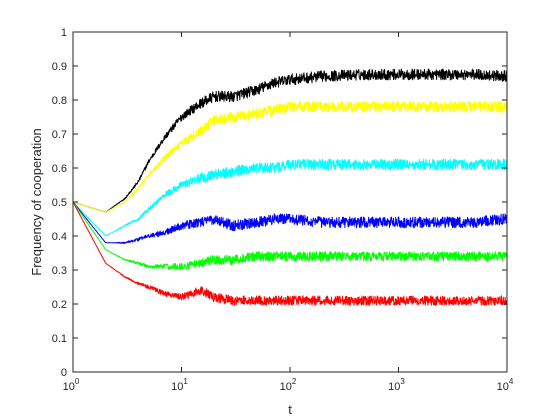 The image size is (560, 420). Describe the element at coordinates (290, 409) in the screenshot. I see `x-axis-title: t` at that location.